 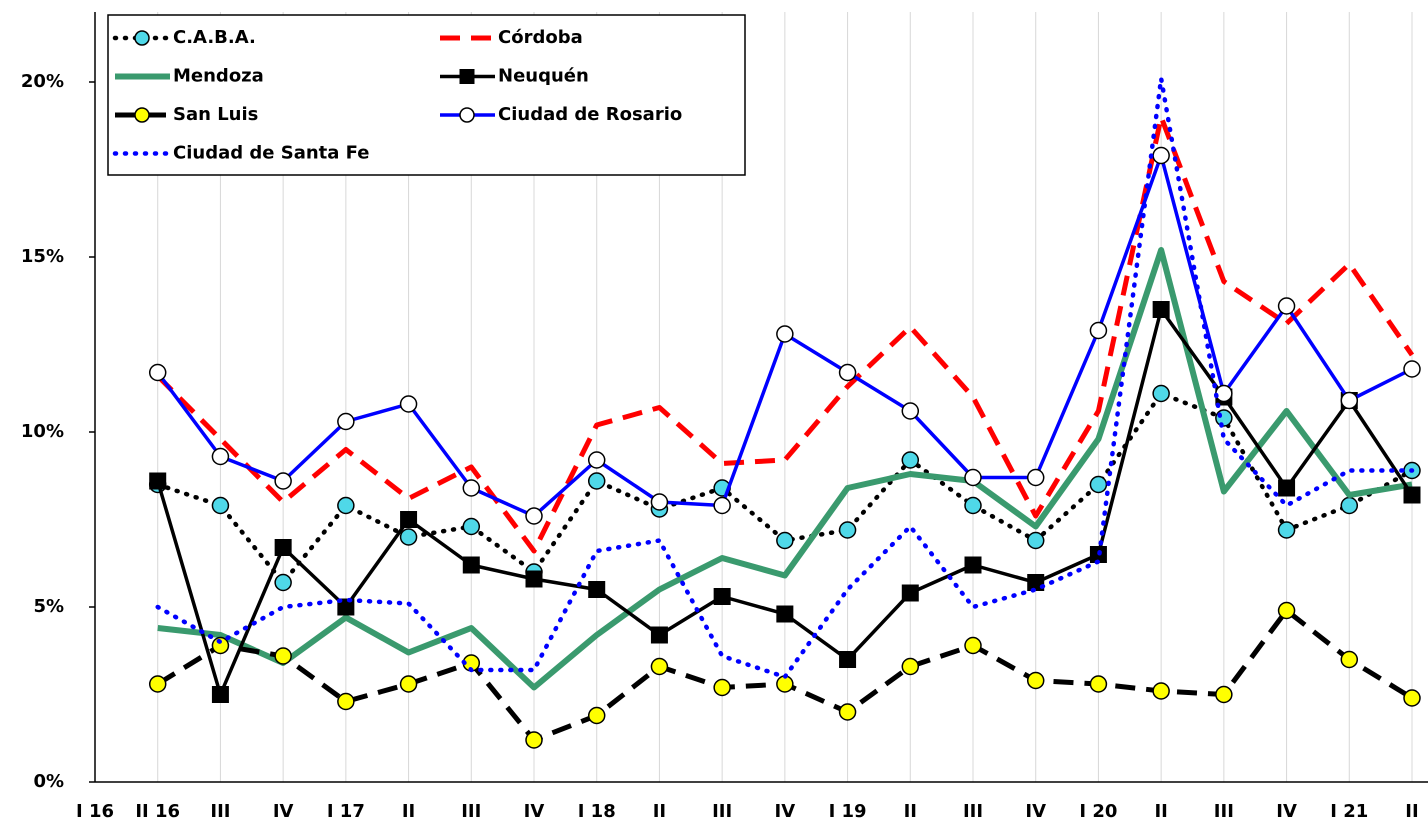 What do you see at coordinates (590, 114) in the screenshot?
I see `legend-label: Ciudad de Rosario` at bounding box center [590, 114].